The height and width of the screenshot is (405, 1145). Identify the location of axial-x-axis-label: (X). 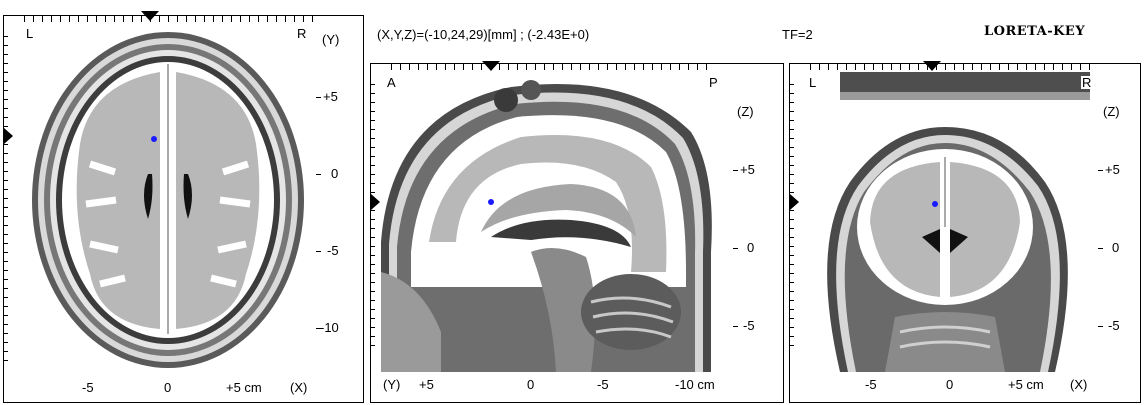
(299, 387).